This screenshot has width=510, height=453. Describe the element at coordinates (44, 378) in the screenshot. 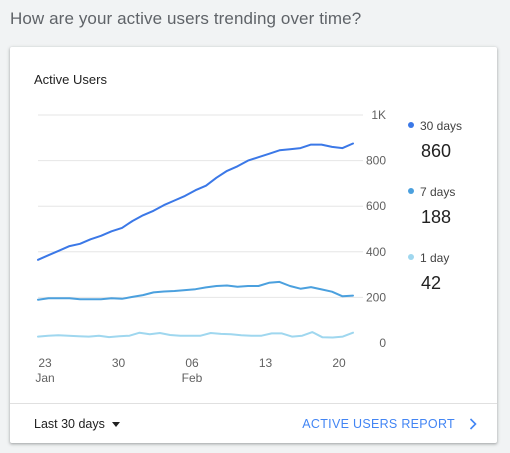

I see `x-tick-sublabel: Jan` at that location.